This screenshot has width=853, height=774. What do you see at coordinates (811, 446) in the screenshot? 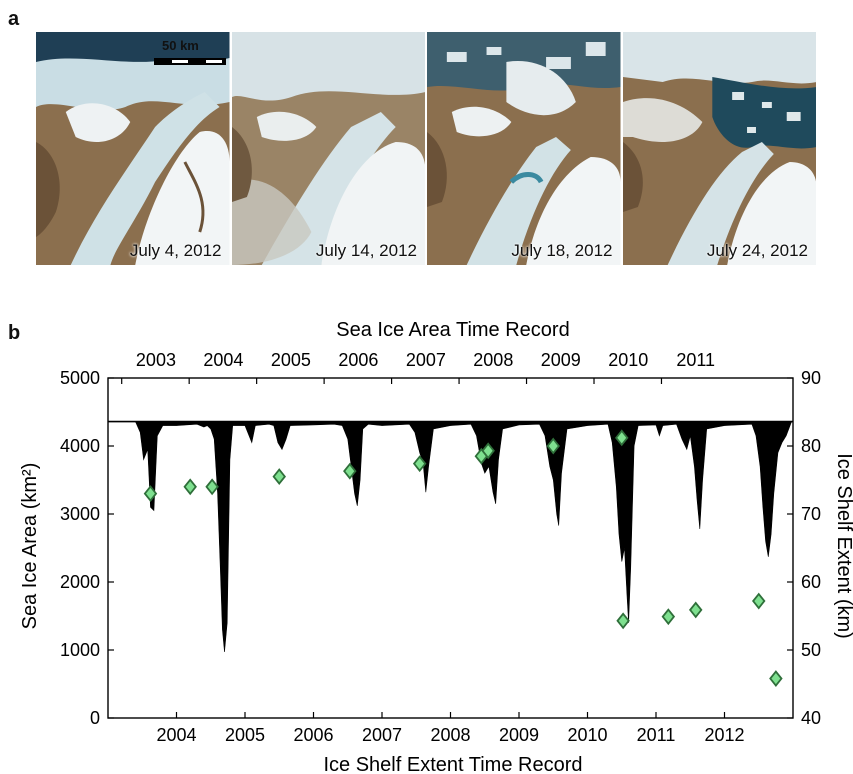
I see `y-tick-label-right: 80` at bounding box center [811, 446].